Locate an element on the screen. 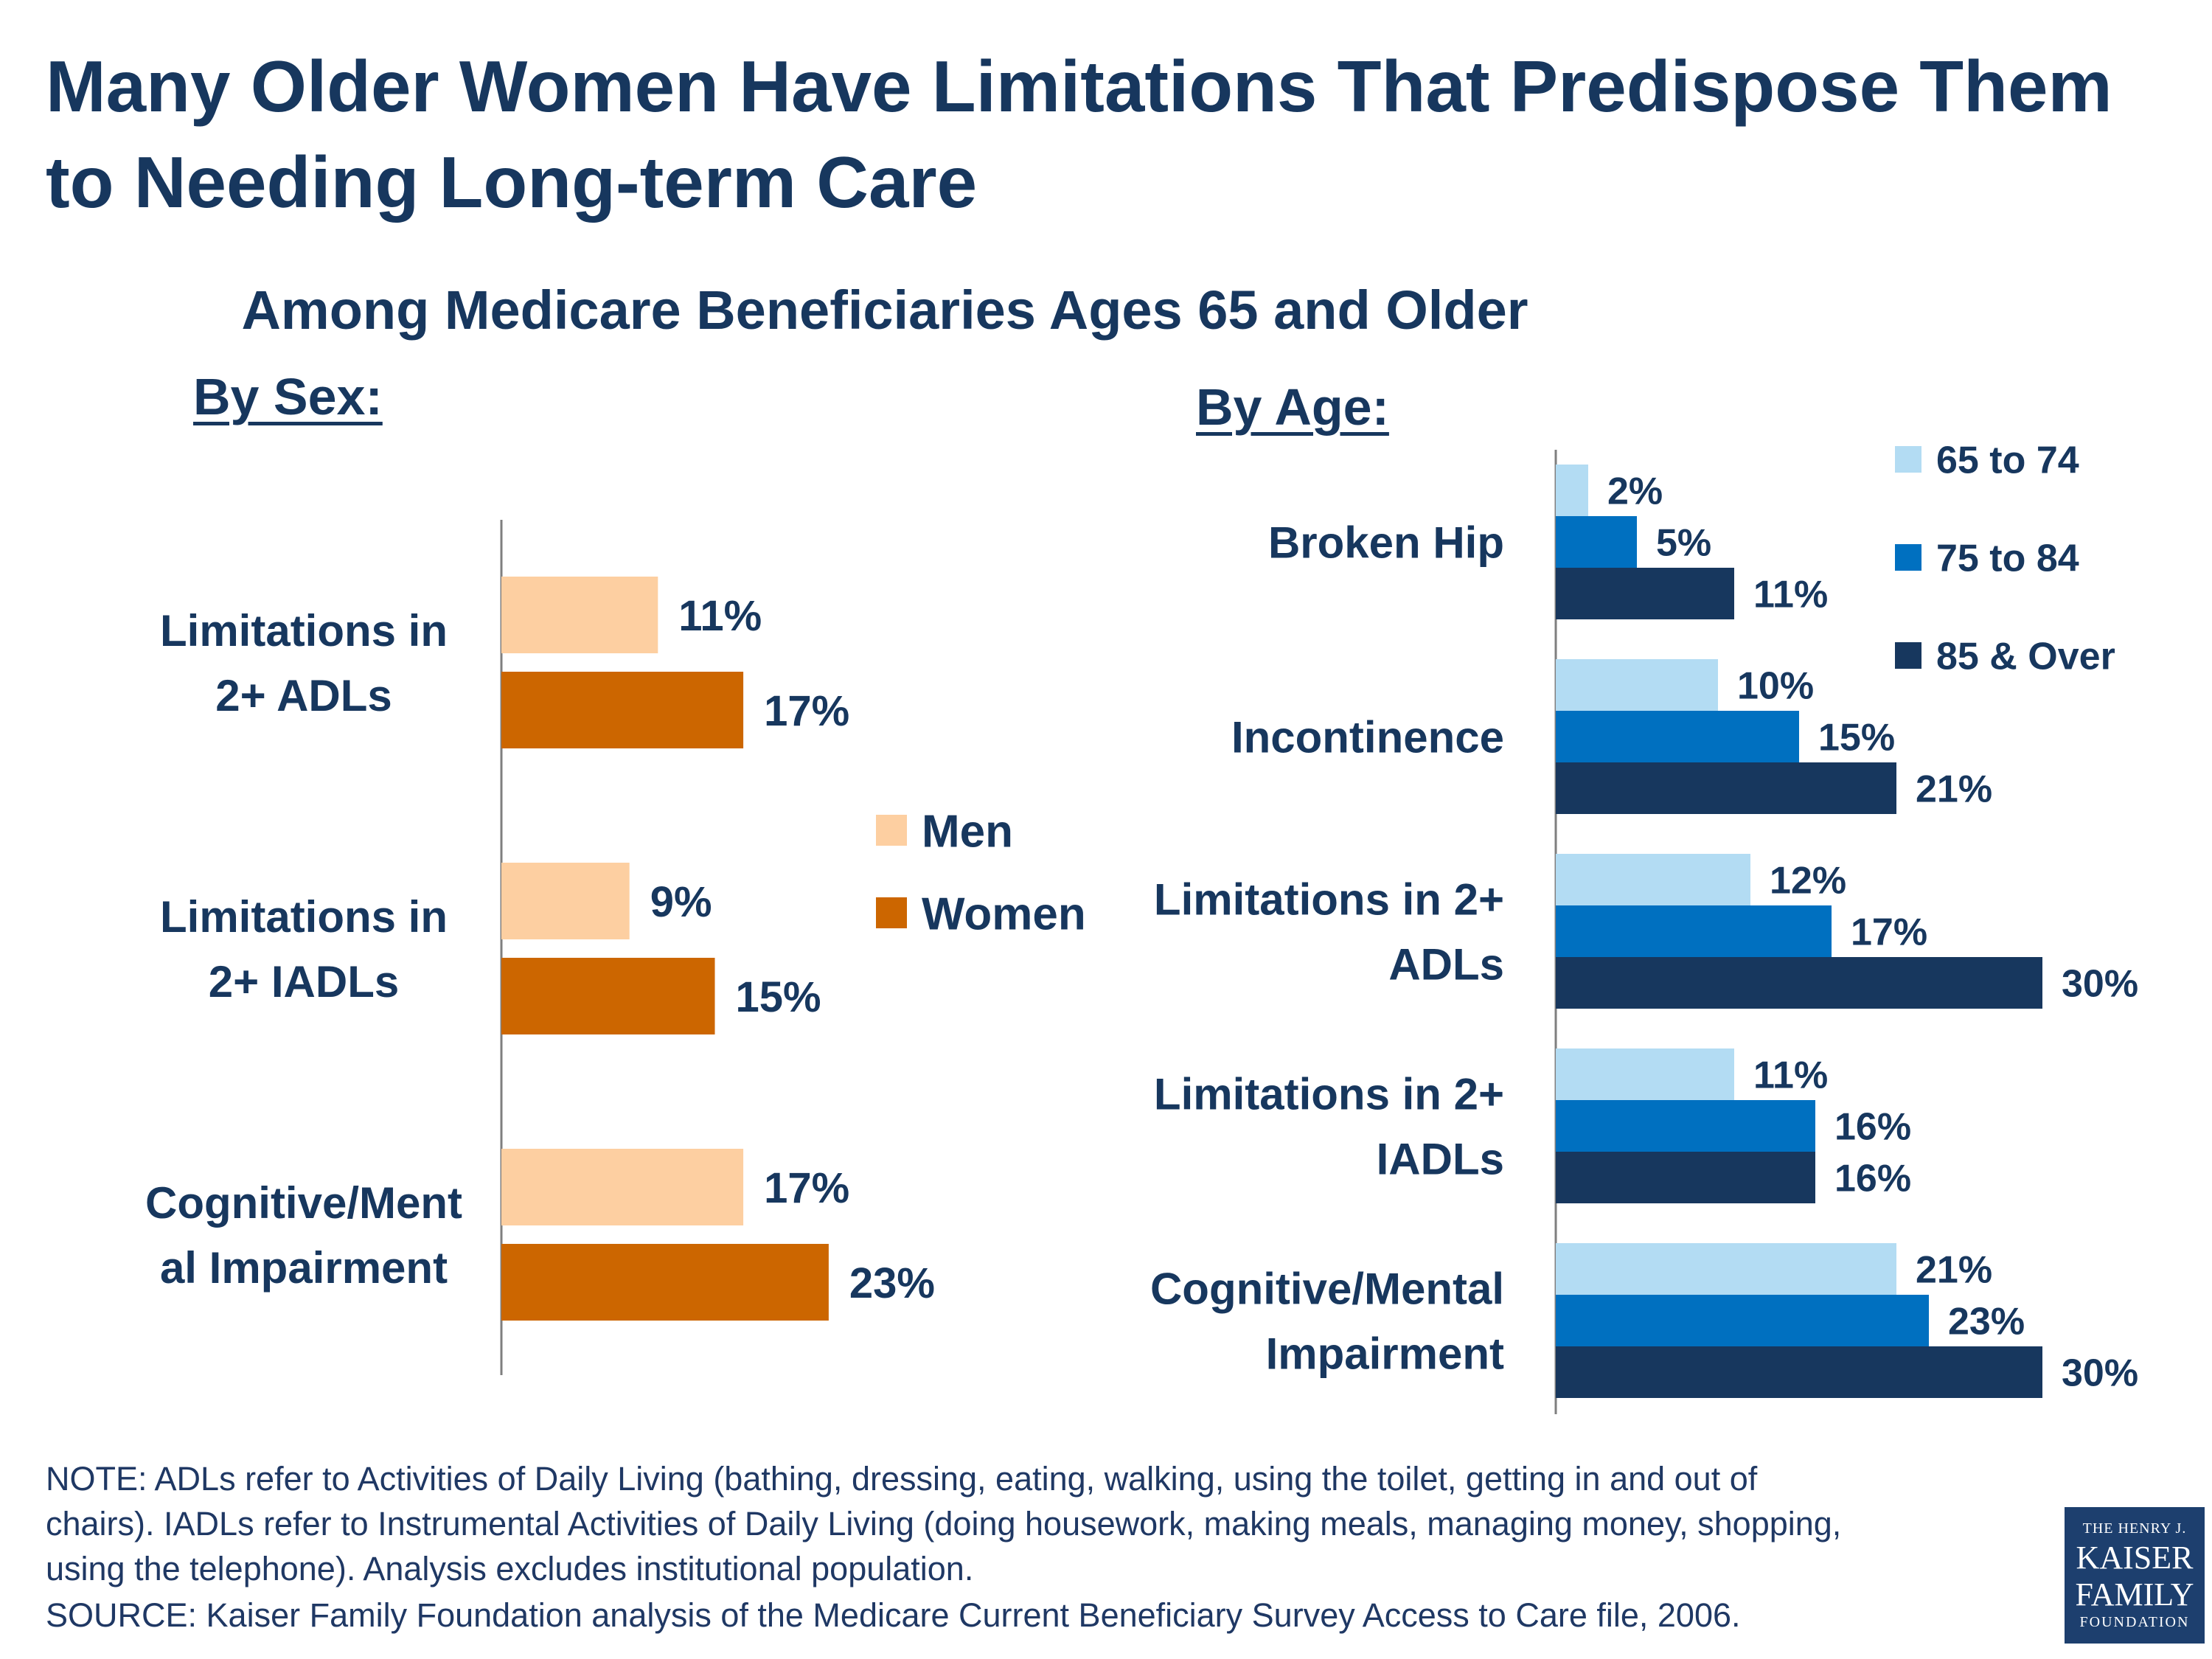  age-data-label: 10% is located at coordinates (1775, 686).